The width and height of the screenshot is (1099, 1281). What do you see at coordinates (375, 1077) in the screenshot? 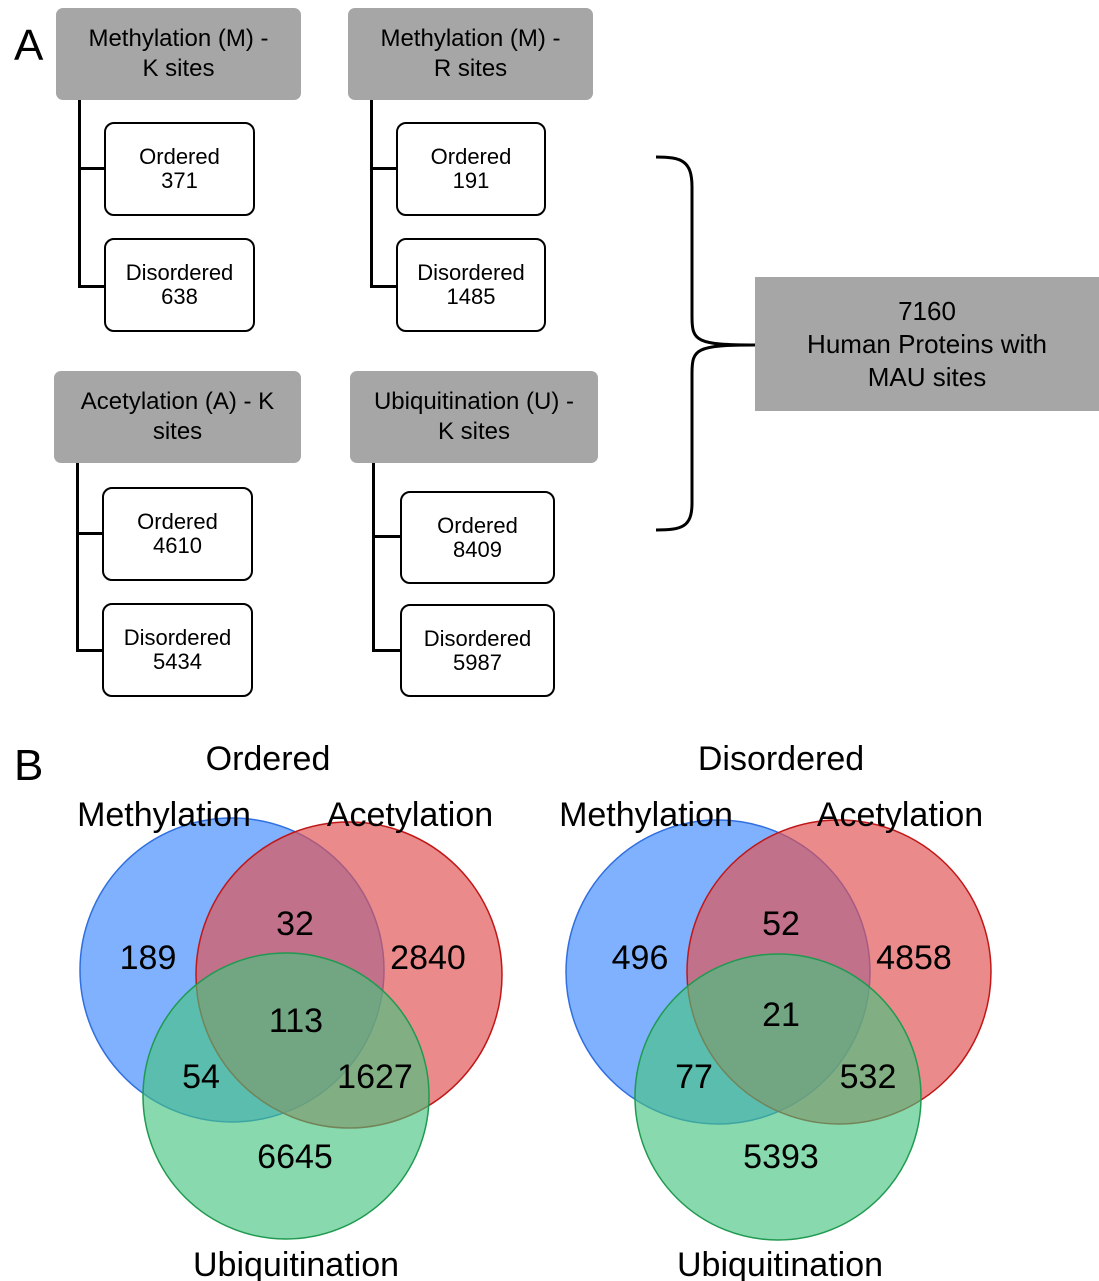
I see `region-a-u: 1627` at bounding box center [375, 1077].